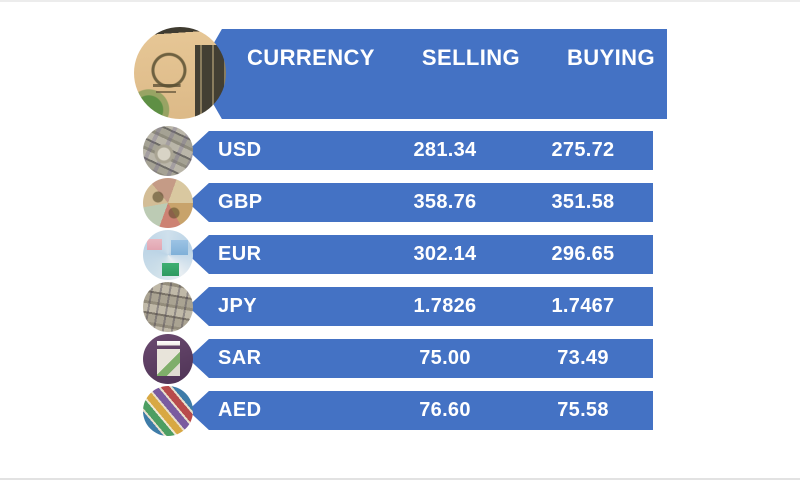  I want to click on slide-top-border, so click(400, 1).